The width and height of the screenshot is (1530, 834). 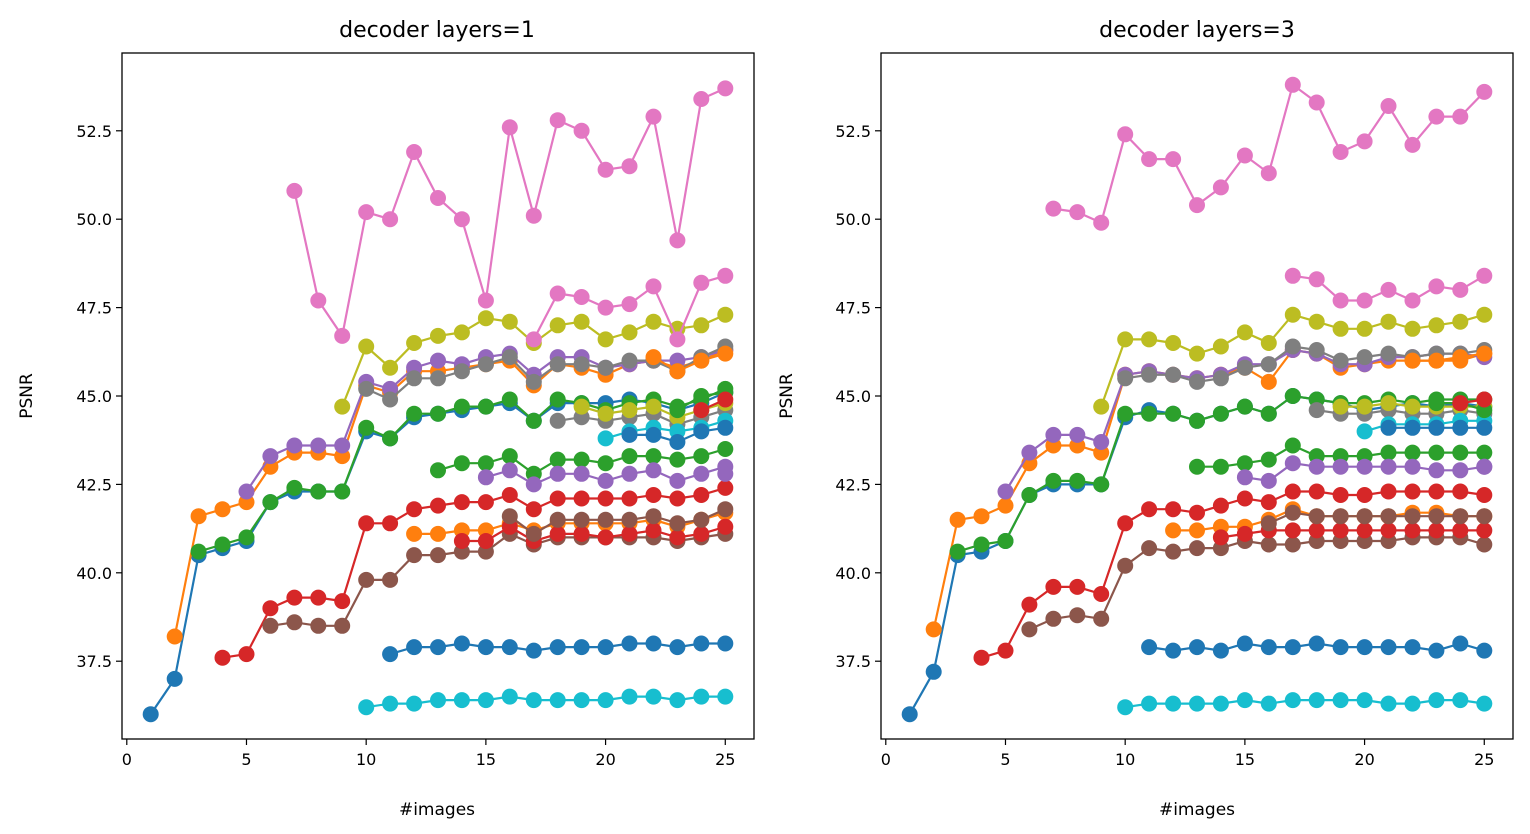 I want to click on x-axis-label: #images, so click(x=1197, y=810).